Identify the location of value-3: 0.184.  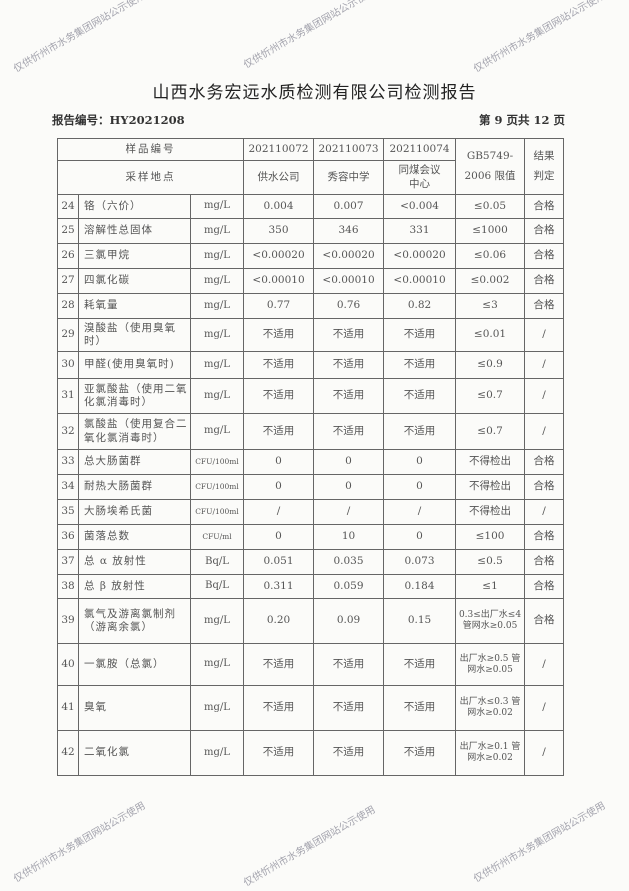
(420, 586).